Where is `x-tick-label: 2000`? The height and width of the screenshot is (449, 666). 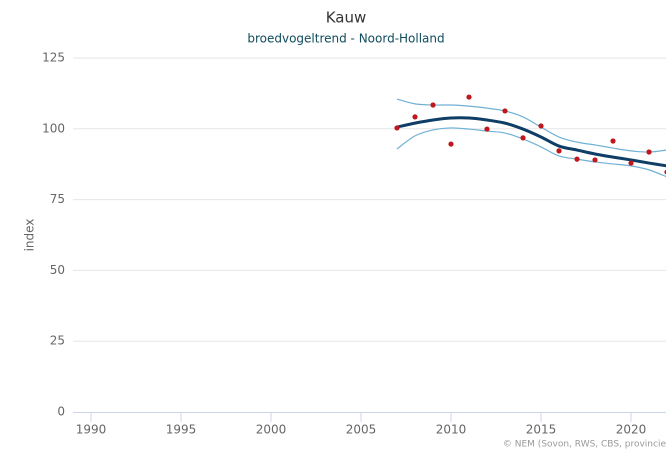
x-tick-label: 2000 is located at coordinates (271, 430).